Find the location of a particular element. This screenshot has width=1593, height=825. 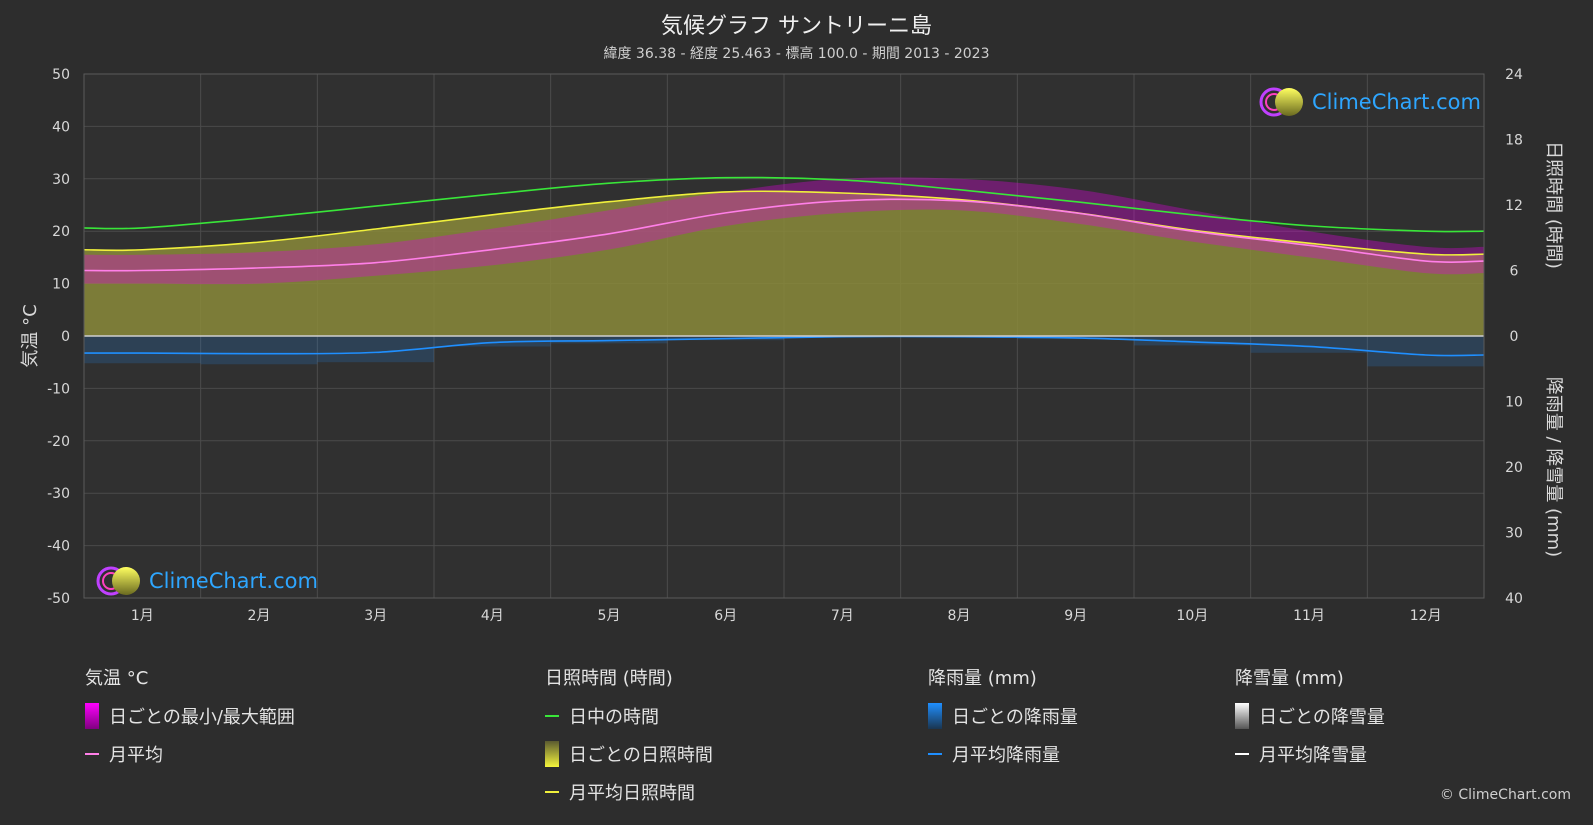

legend-snow-avg: 月平均降雪量 is located at coordinates (1310, 754).